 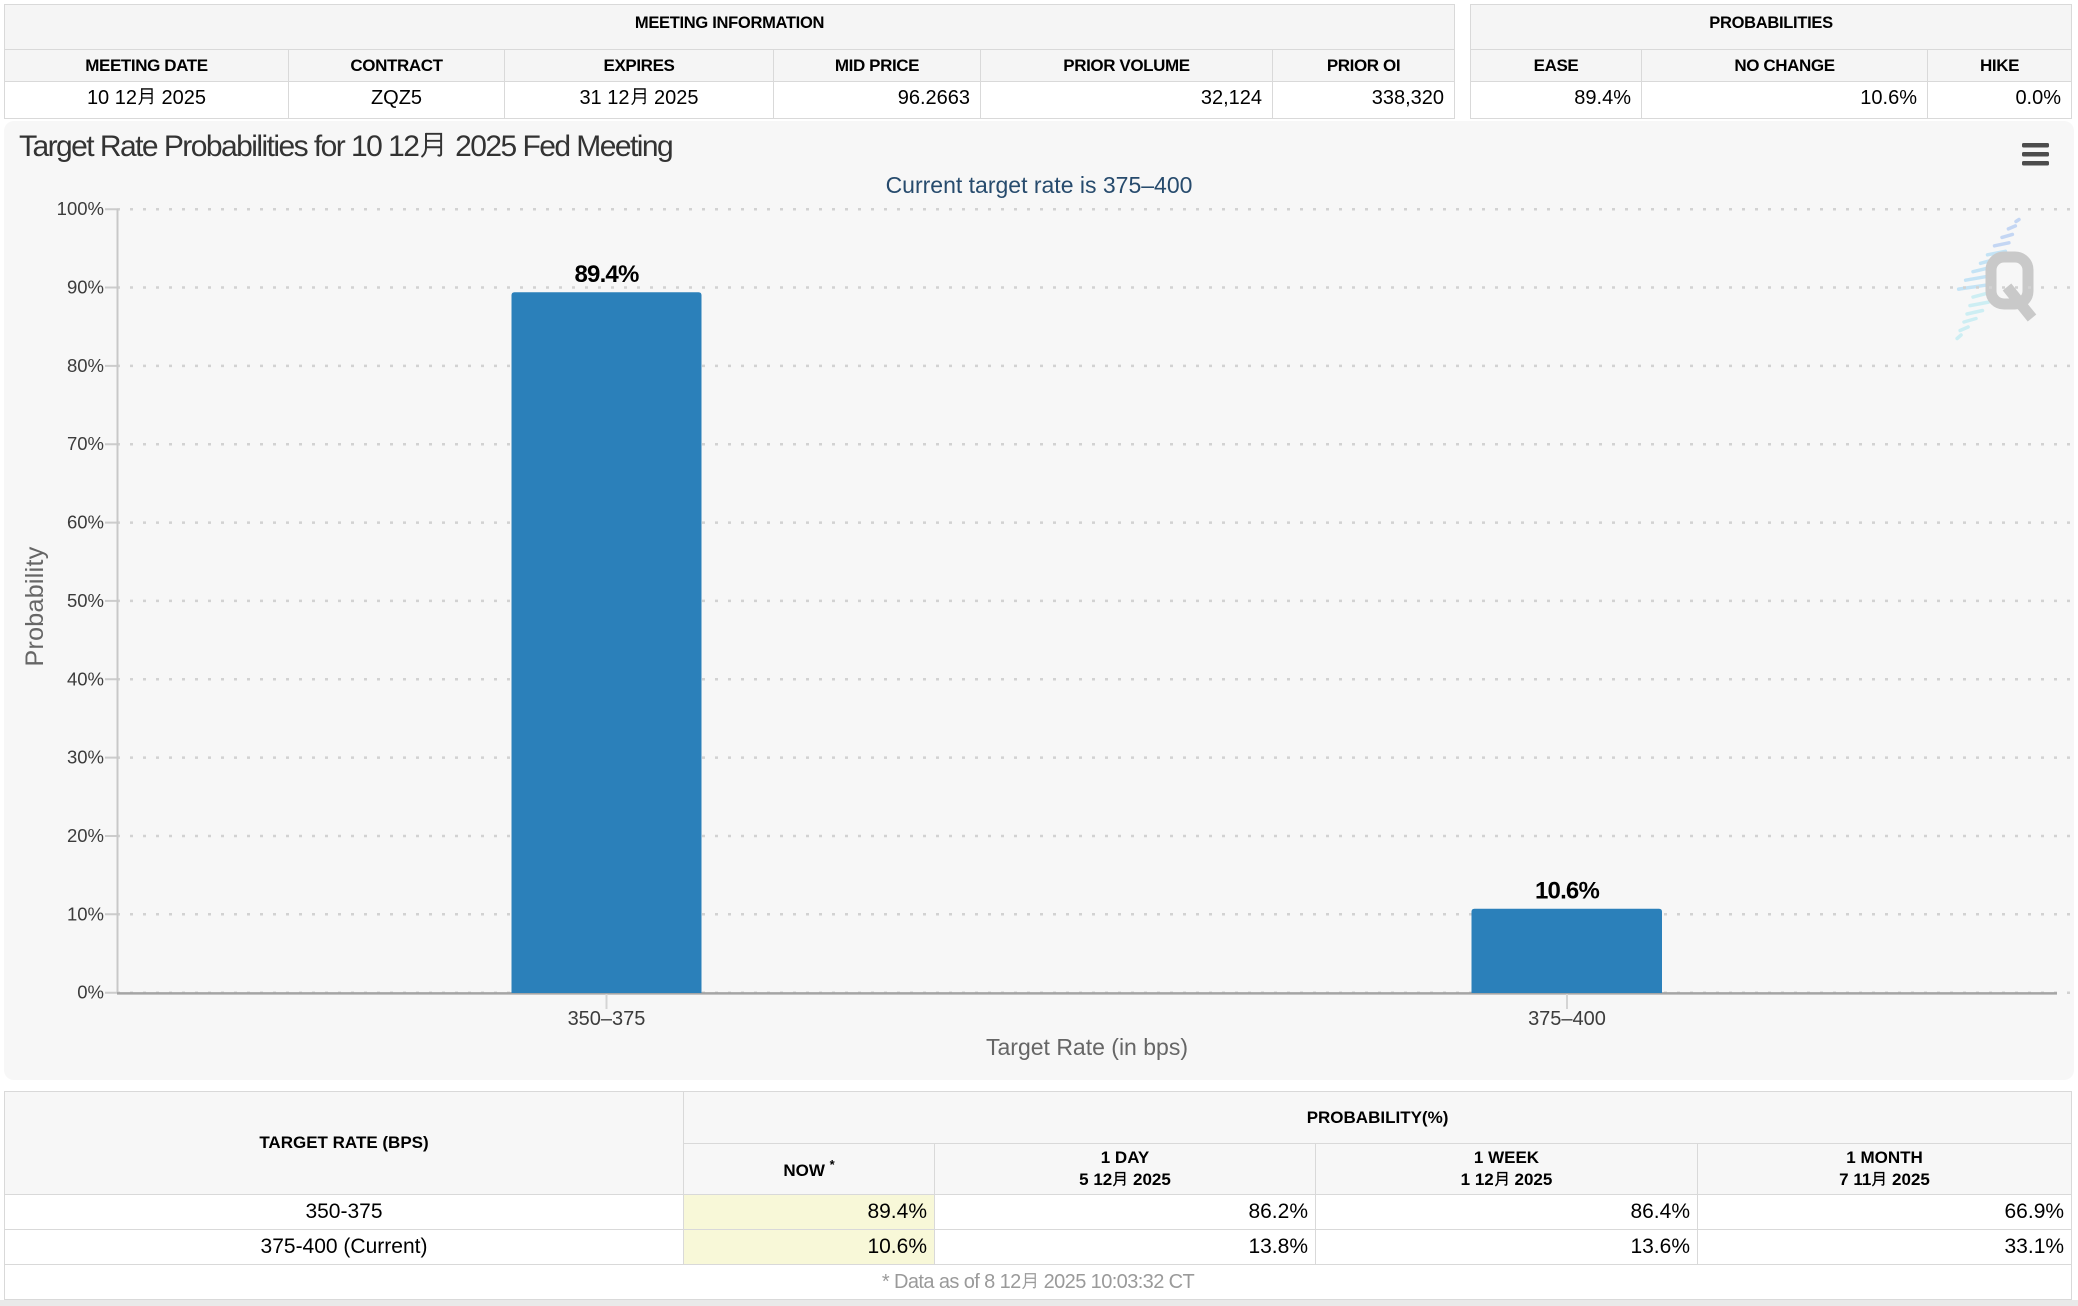 What do you see at coordinates (85, 913) in the screenshot?
I see `svg-text: 10%` at bounding box center [85, 913].